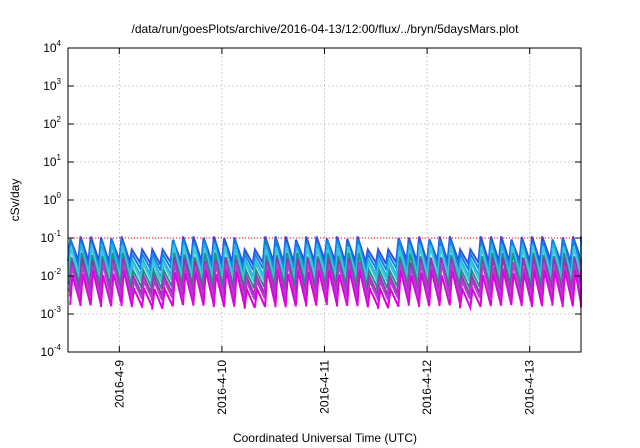 The width and height of the screenshot is (640, 448). What do you see at coordinates (51, 351) in the screenshot?
I see `y-tick-label: 10⁻⁴` at bounding box center [51, 351].